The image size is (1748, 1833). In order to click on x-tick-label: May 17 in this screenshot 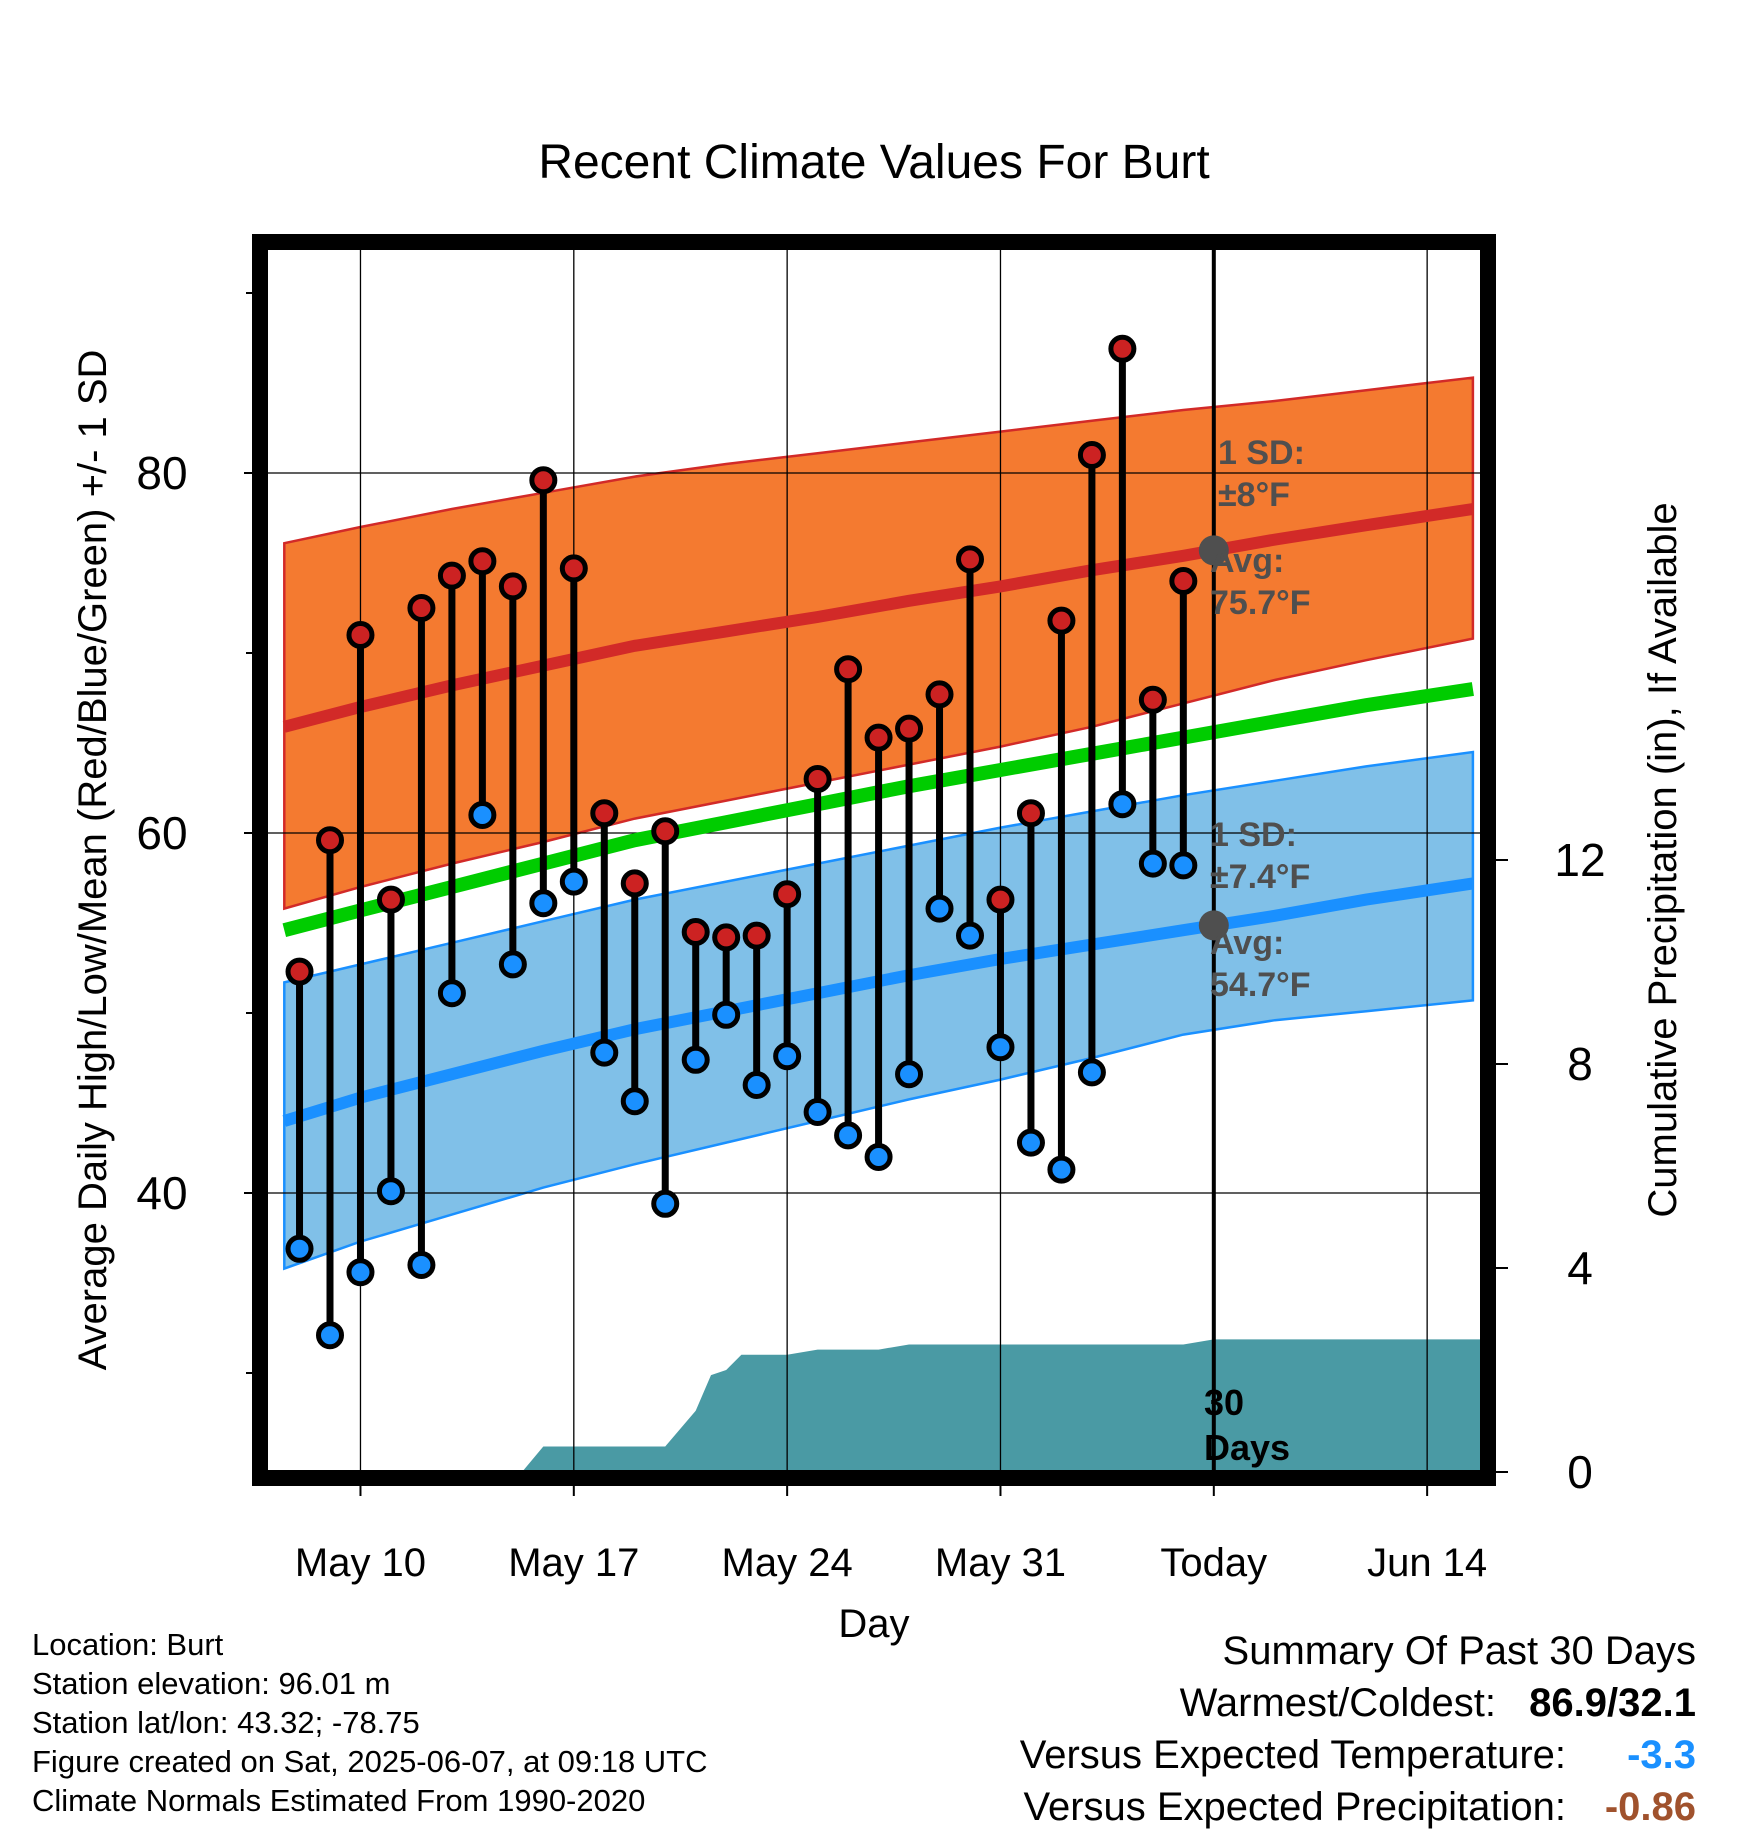, I will do `click(573, 1563)`.